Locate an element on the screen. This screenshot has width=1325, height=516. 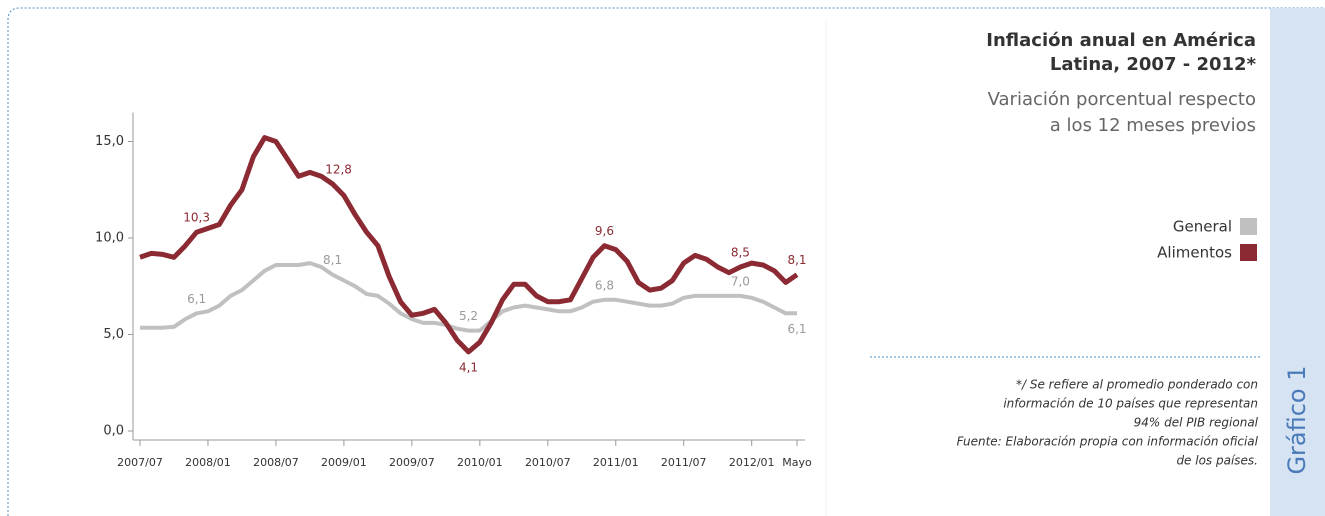
x-tick-label: 2012/01 is located at coordinates (752, 462).